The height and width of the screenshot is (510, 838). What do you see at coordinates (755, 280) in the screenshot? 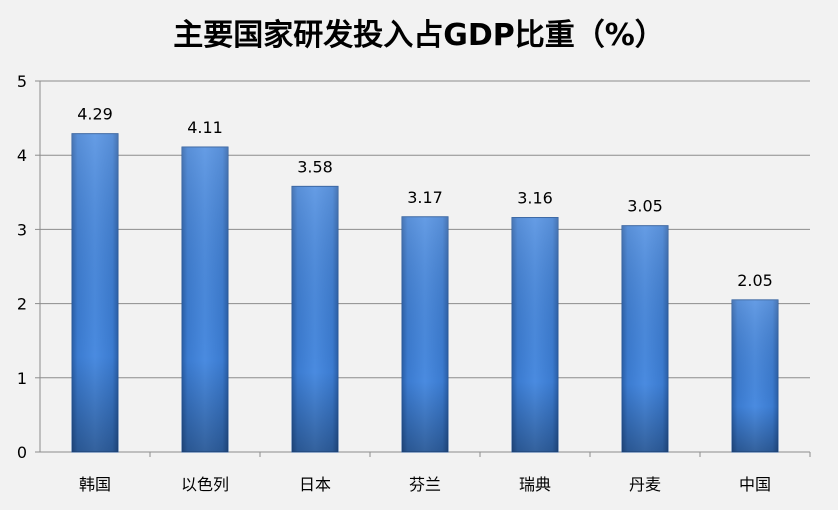
I see `data-label: 2.05` at bounding box center [755, 280].